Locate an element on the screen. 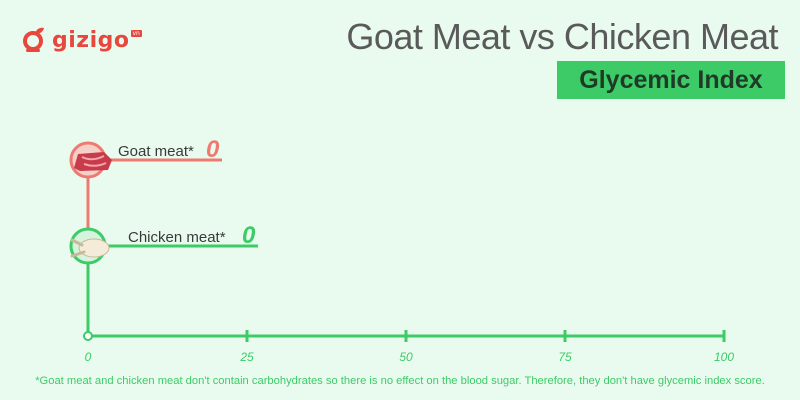  page-title: Goat Meat vs Chicken Meat is located at coordinates (562, 36).